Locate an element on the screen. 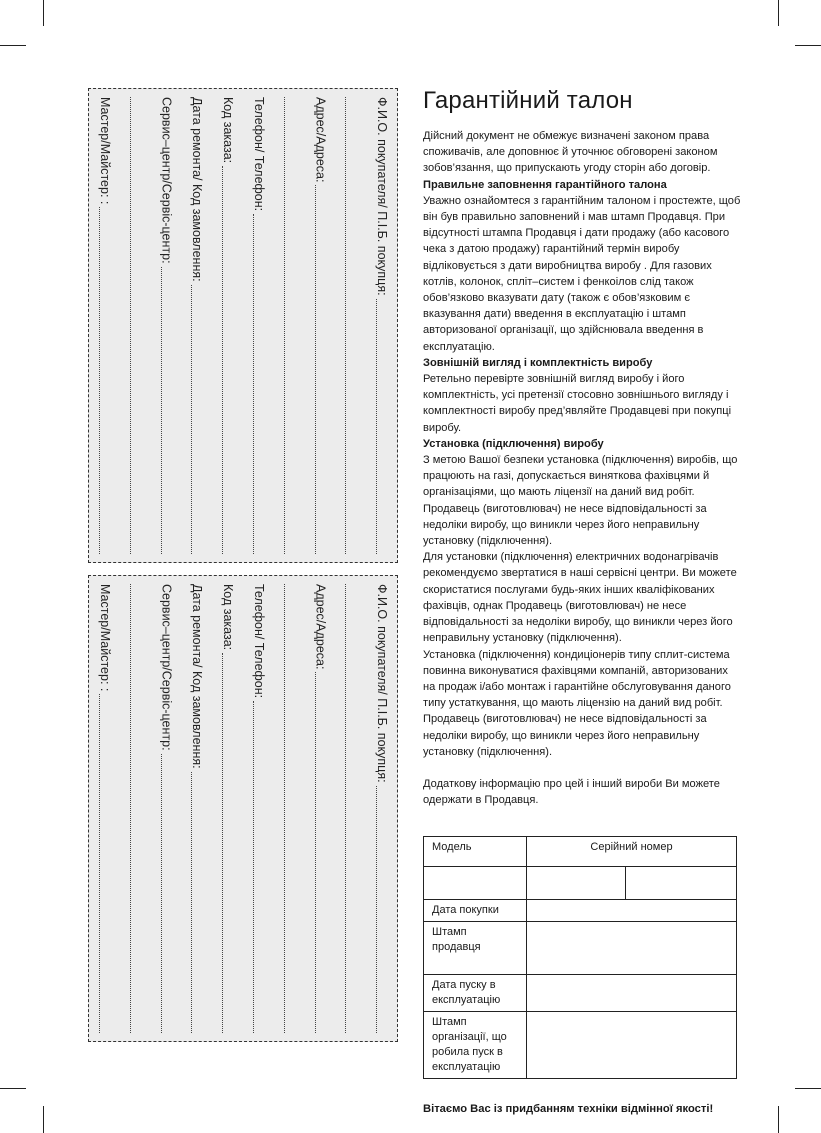 The image size is (821, 1133). org-stamp-cell is located at coordinates (631, 1045).